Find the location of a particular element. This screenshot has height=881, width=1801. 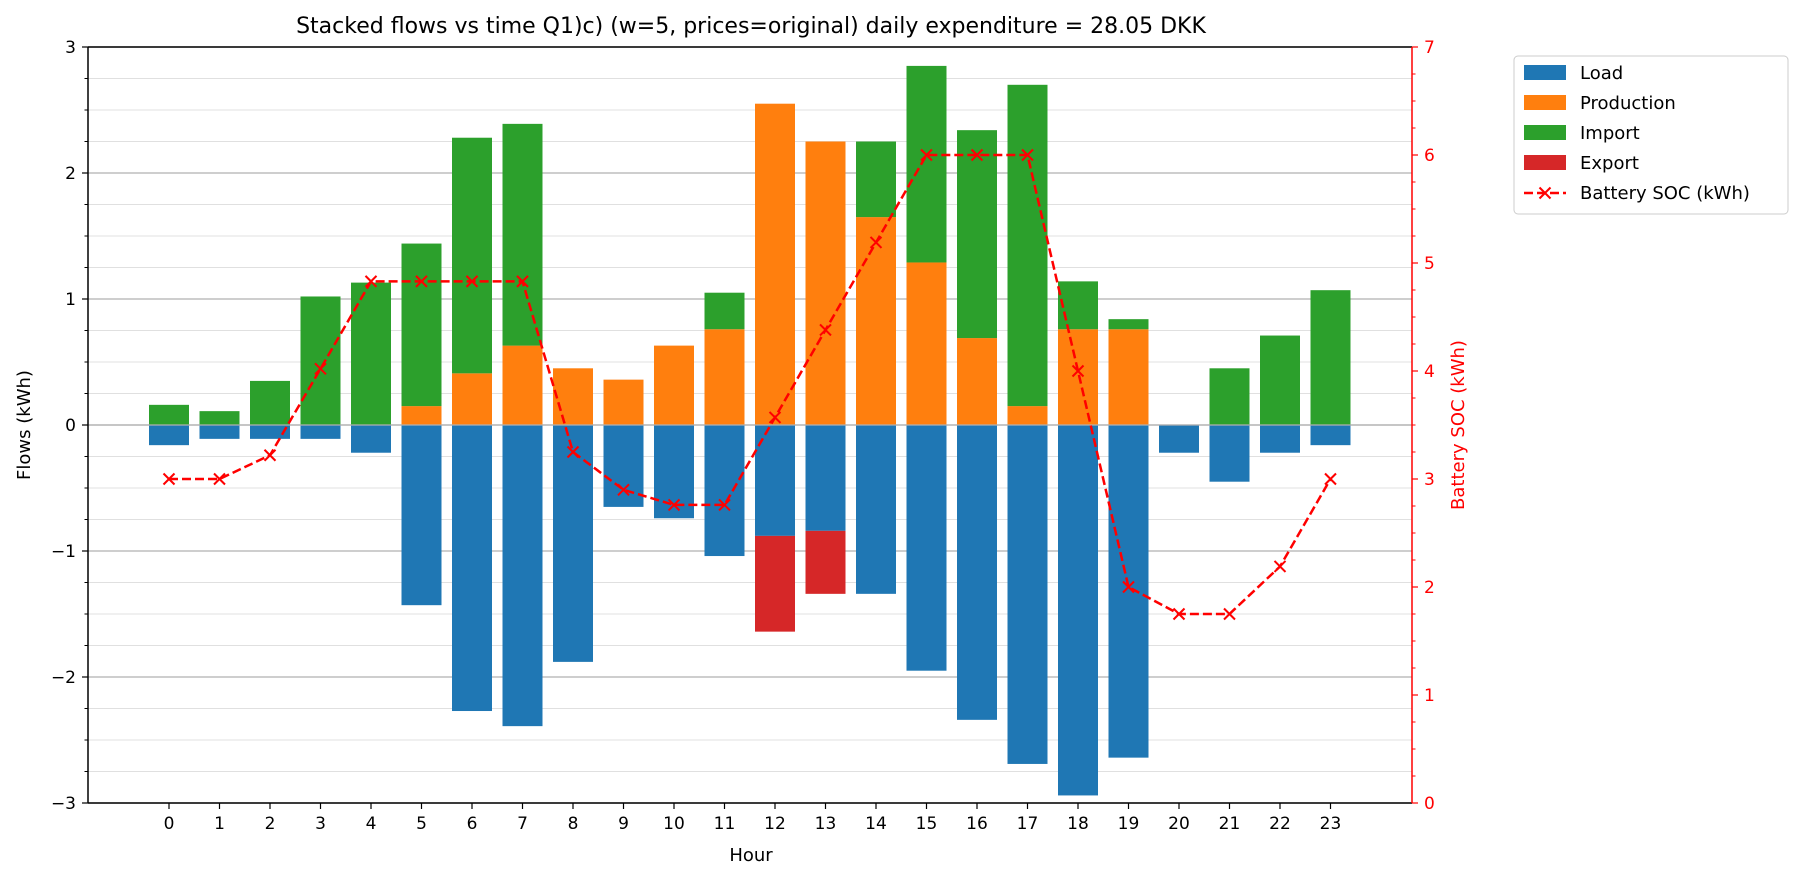

y2-axis-title: Battery SOC (kWh) is located at coordinates (1458, 425).